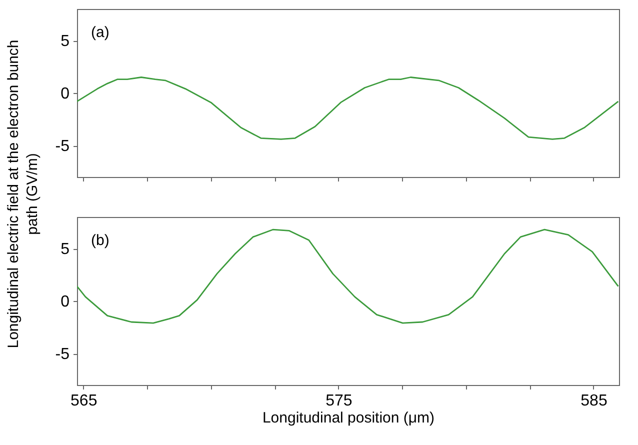  Describe the element at coordinates (348, 108) in the screenshot. I see `line-series` at that location.